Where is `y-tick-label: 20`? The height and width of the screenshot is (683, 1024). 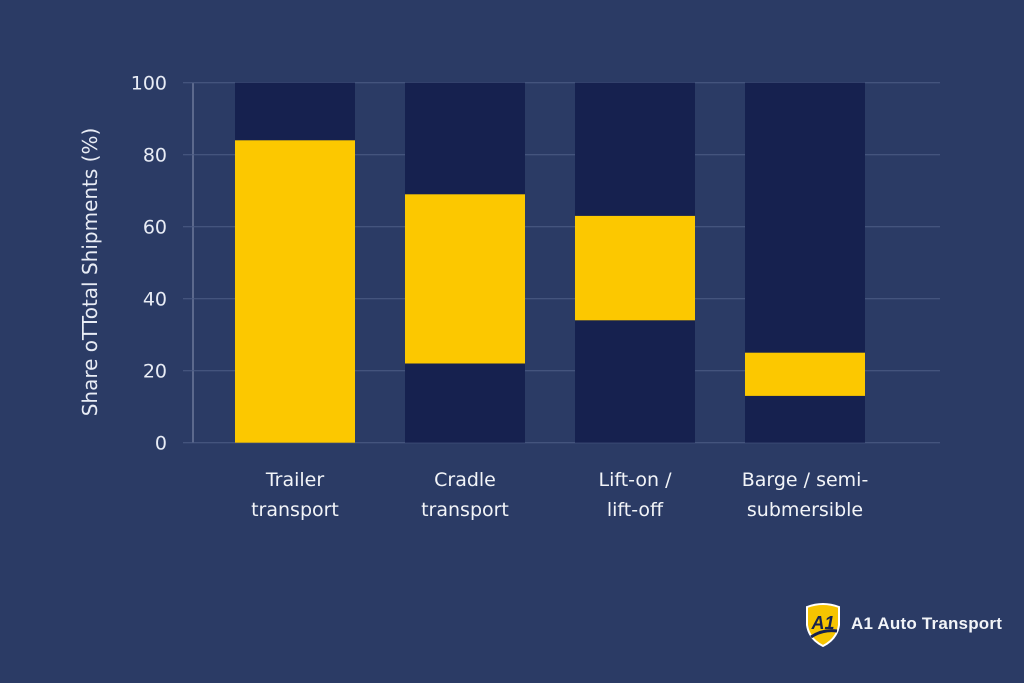
y-tick-label: 20 is located at coordinates (155, 372).